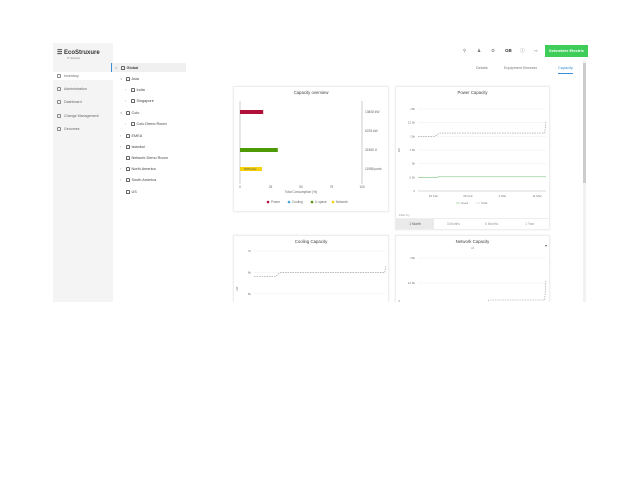 This screenshot has width=640, height=480. What do you see at coordinates (465, 50) in the screenshot?
I see `search-icon: ⚲` at bounding box center [465, 50].